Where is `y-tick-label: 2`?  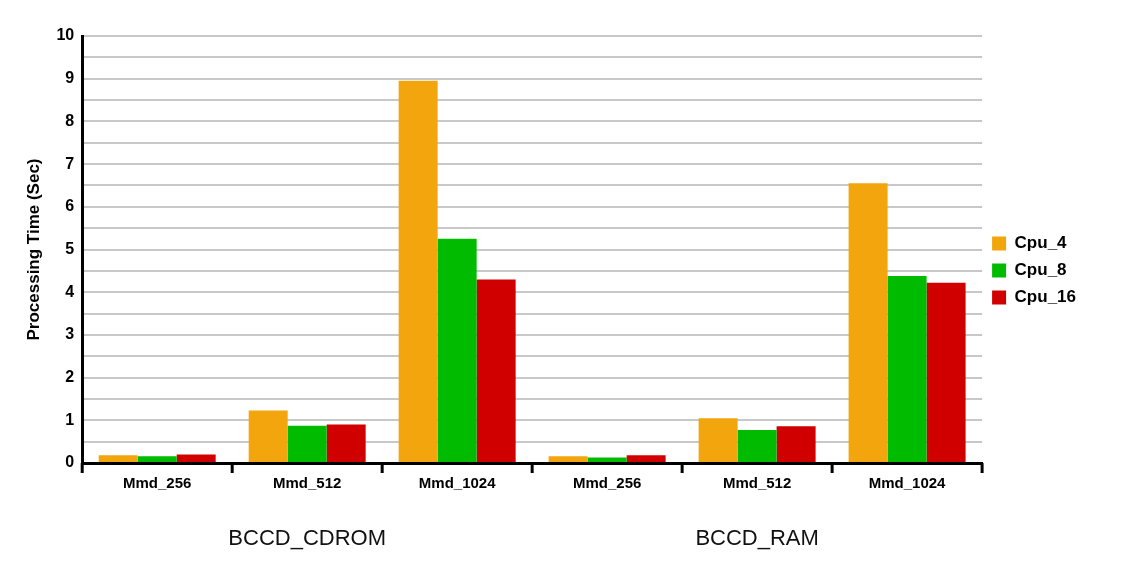
y-tick-label: 2 is located at coordinates (70, 377).